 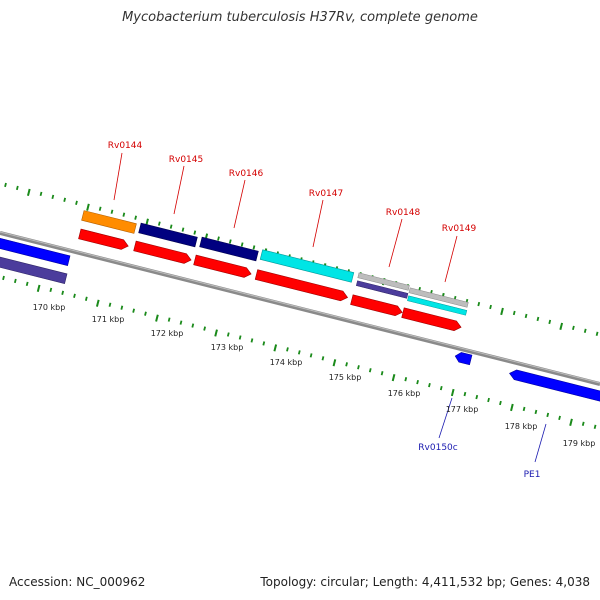 What do you see at coordinates (34, 268) in the screenshot?
I see `feature-left-edge-purple` at bounding box center [34, 268].